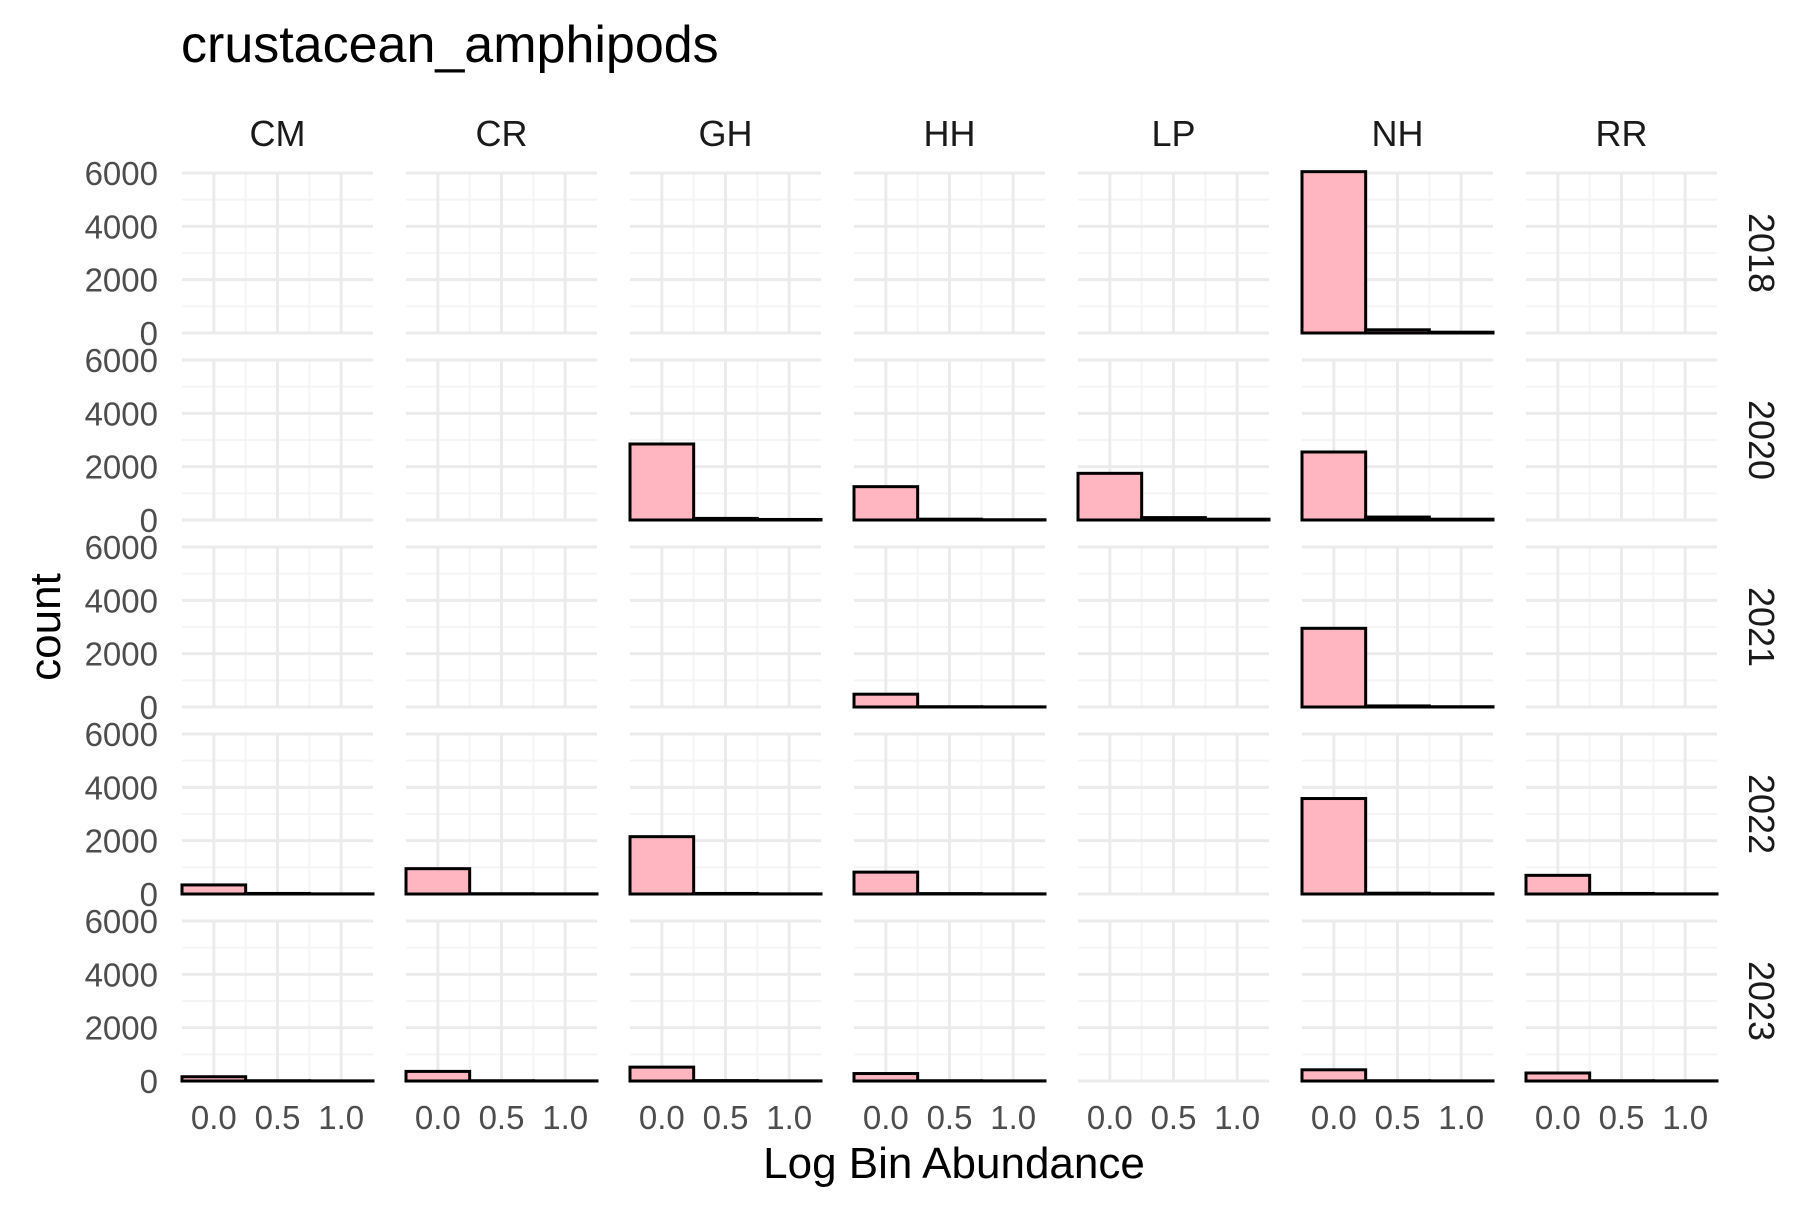 This screenshot has height=1205, width=1800. What do you see at coordinates (950, 133) in the screenshot?
I see `facet-column-label-HH: HH` at bounding box center [950, 133].